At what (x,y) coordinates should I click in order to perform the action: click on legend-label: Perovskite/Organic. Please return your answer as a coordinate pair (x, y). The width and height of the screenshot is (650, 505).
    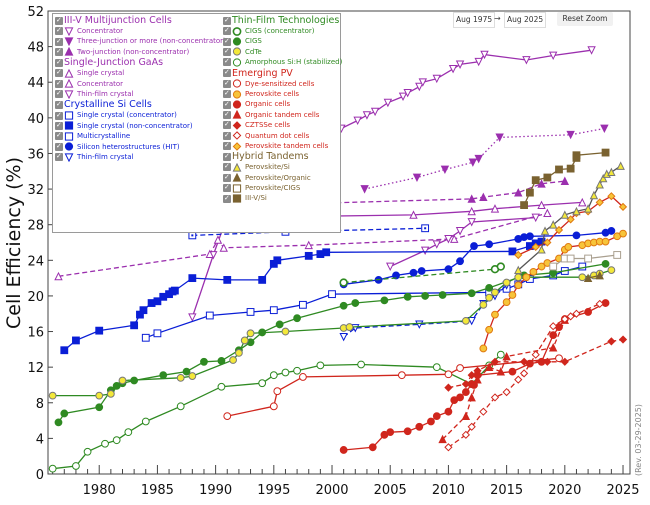
    Looking at the image, I should click on (278, 177).